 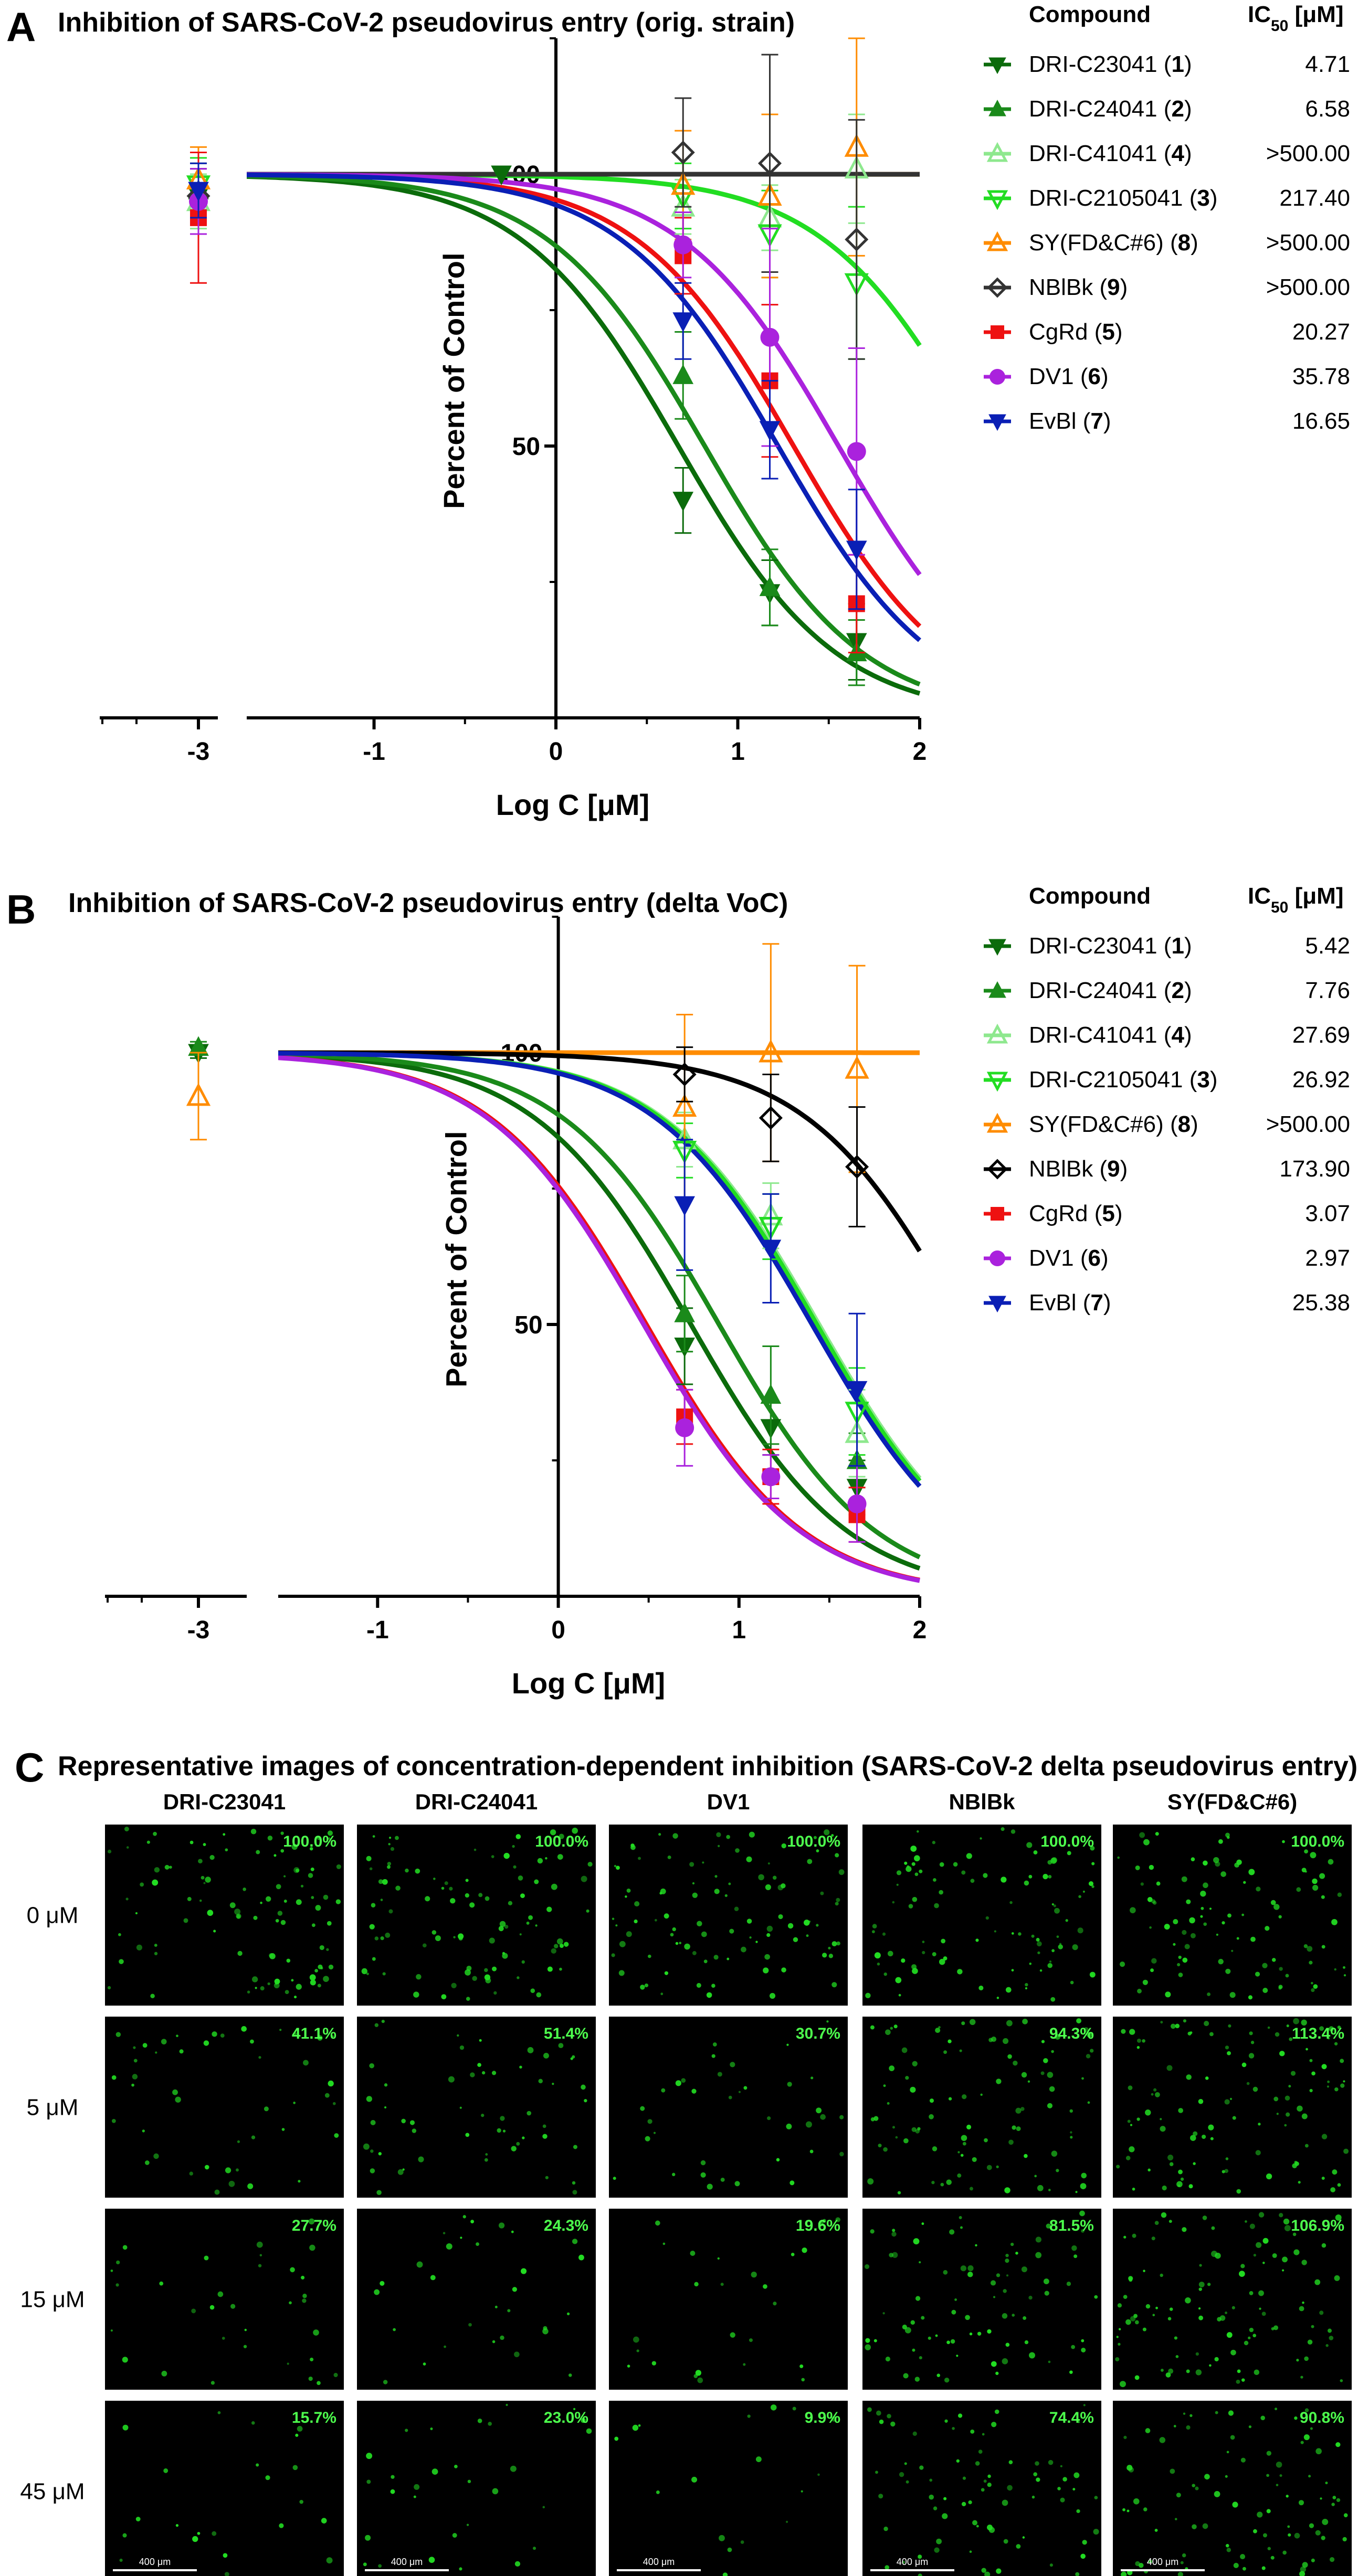 I want to click on legend-label: DRI-C2105041 (3), so click(x=1123, y=1080).